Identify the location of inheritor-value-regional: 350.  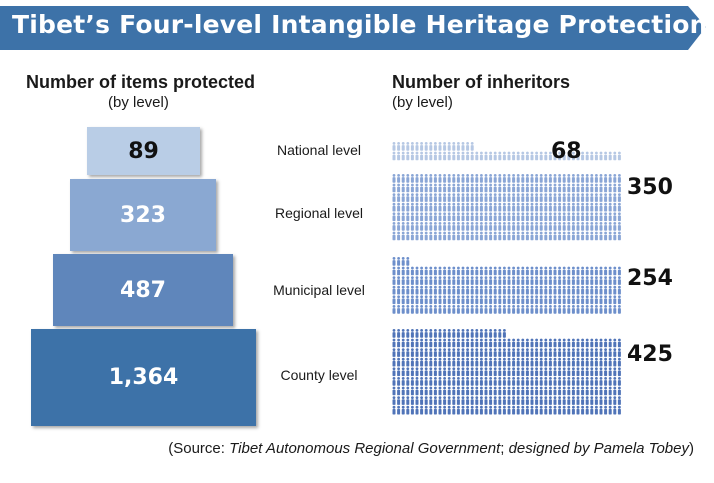
(650, 187).